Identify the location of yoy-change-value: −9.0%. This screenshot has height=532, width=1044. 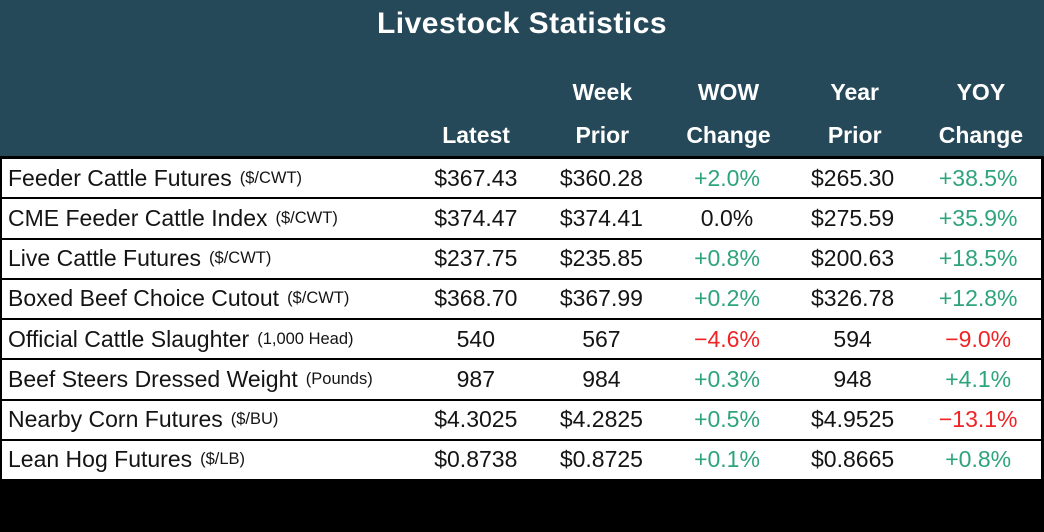
(978, 338).